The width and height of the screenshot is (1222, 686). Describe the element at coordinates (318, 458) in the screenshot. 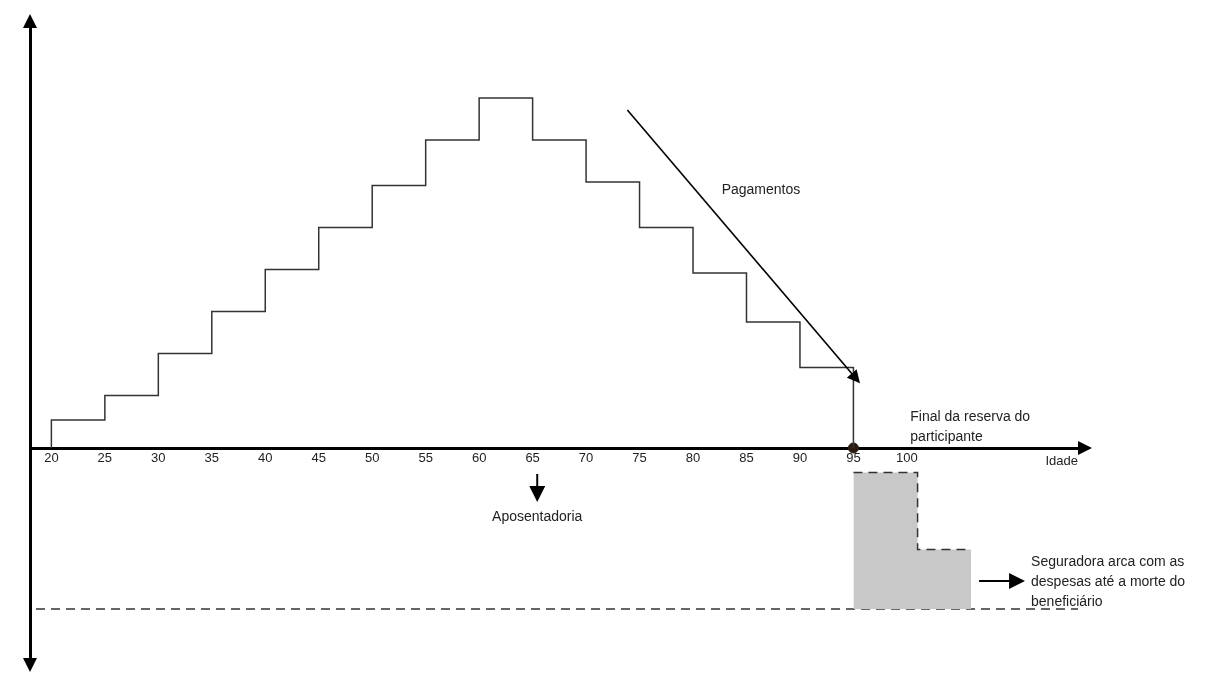

I see `x-tick-label: 45` at that location.